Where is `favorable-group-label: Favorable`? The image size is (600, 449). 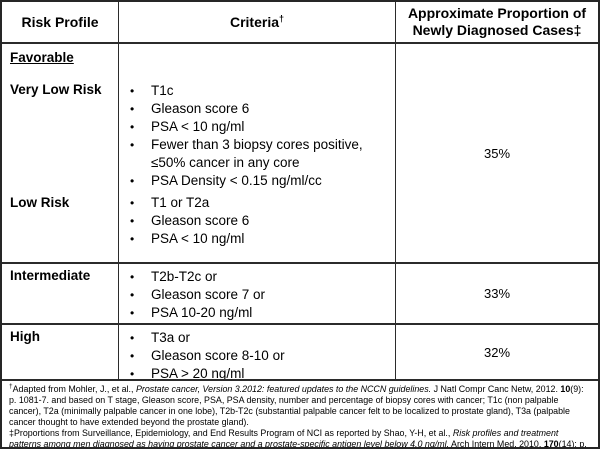 favorable-group-label: Favorable is located at coordinates (42, 57).